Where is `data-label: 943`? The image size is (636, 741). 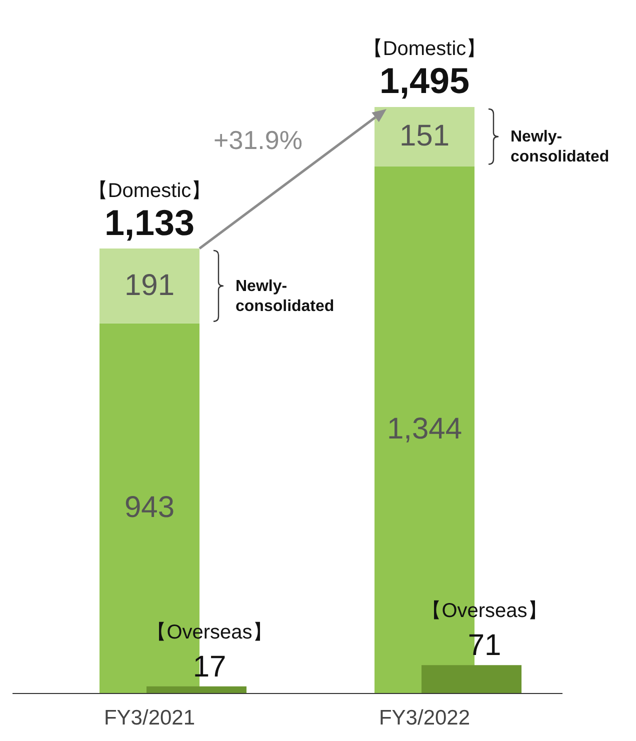 data-label: 943 is located at coordinates (149, 507).